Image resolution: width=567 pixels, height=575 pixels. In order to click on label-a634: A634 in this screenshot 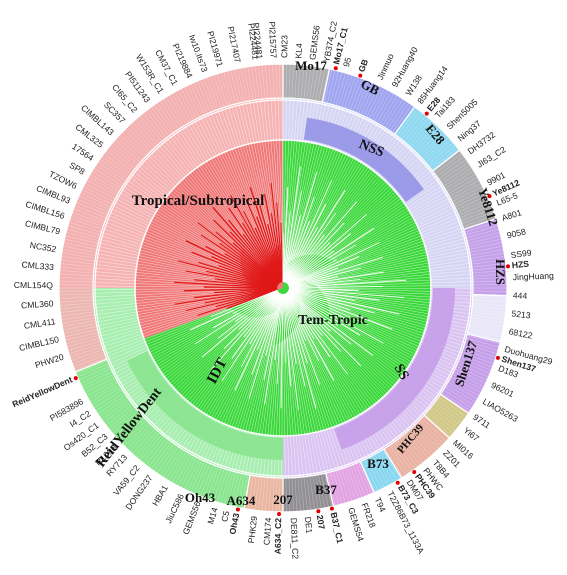, I will do `click(241, 500)`.